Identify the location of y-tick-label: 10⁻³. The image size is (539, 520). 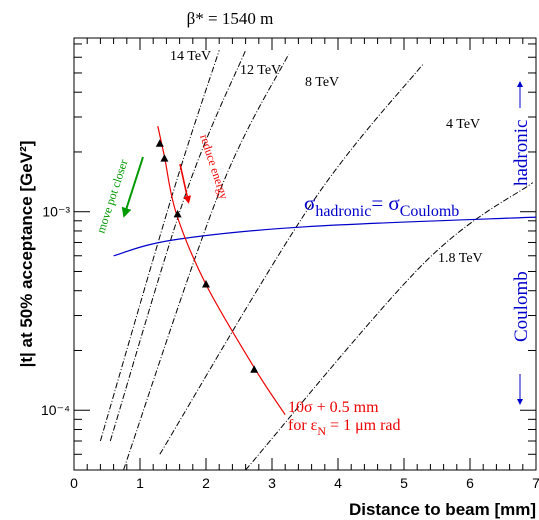
(56, 212).